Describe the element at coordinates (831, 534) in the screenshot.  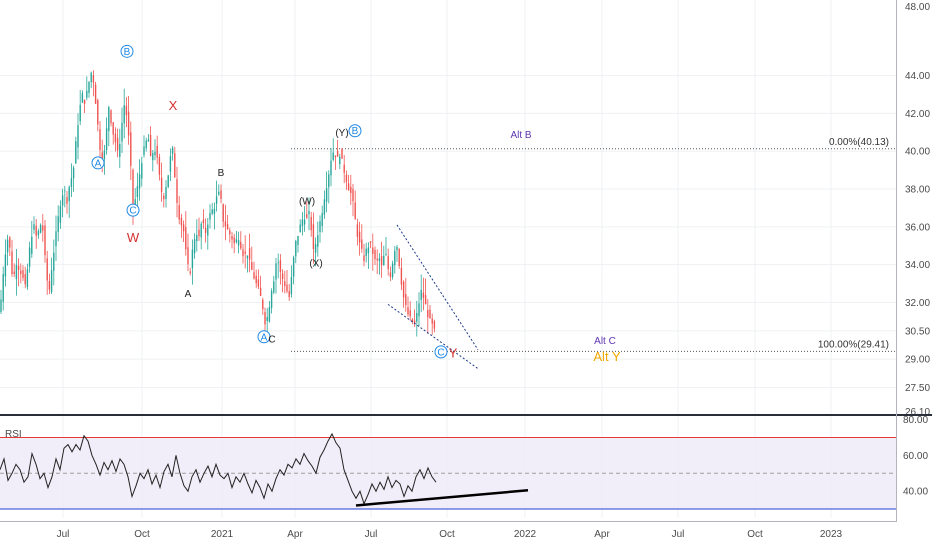
I see `time-tick-label: 2023` at that location.